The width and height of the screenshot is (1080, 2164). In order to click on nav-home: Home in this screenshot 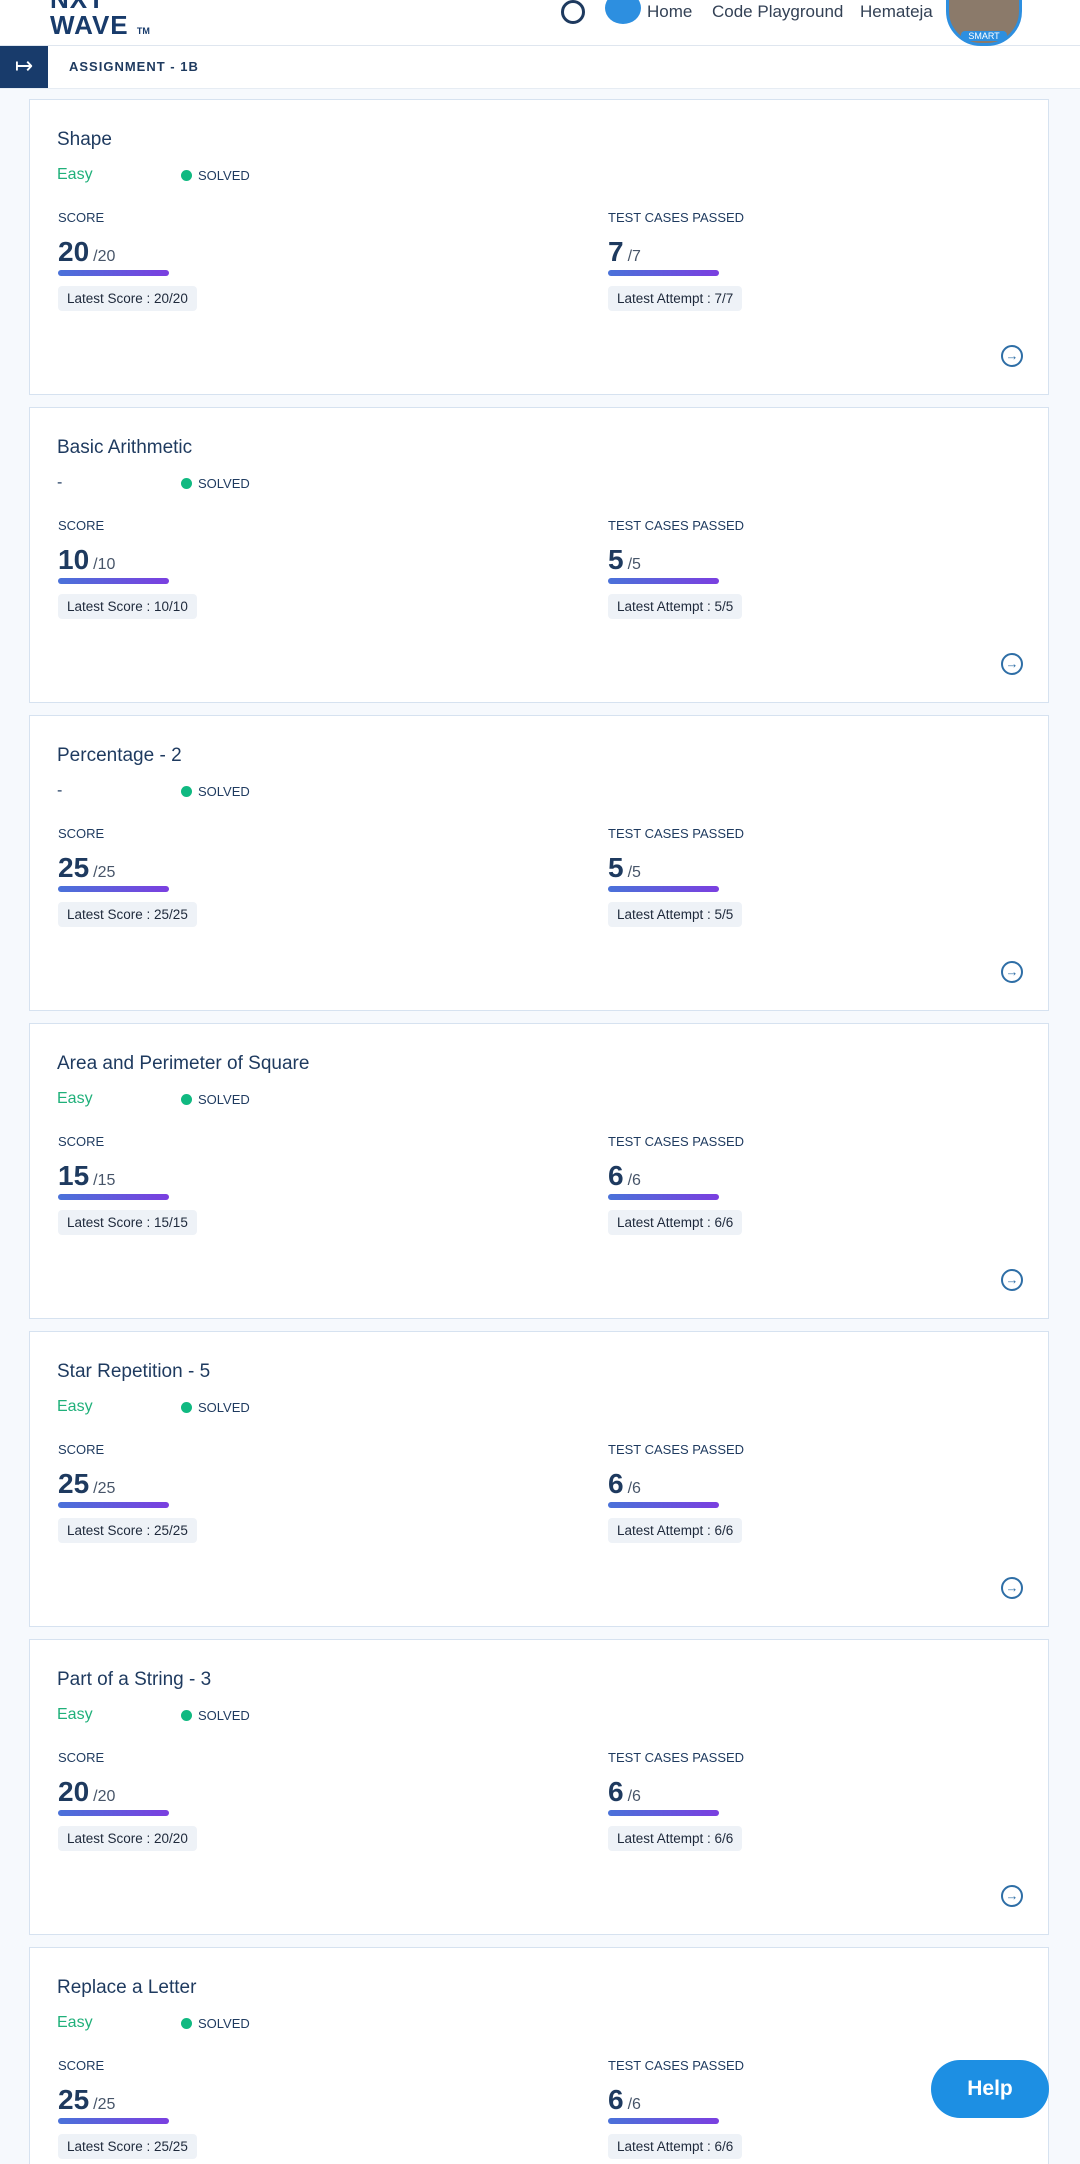, I will do `click(670, 11)`.